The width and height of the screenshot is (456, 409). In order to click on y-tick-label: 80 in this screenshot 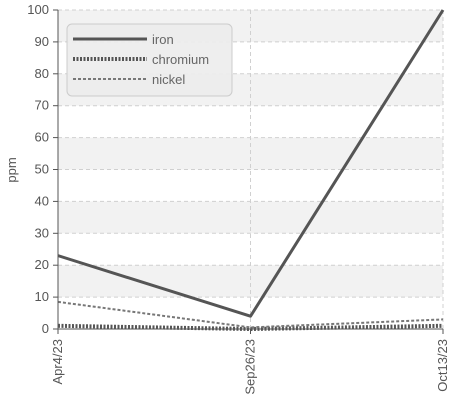, I will do `click(42, 73)`.